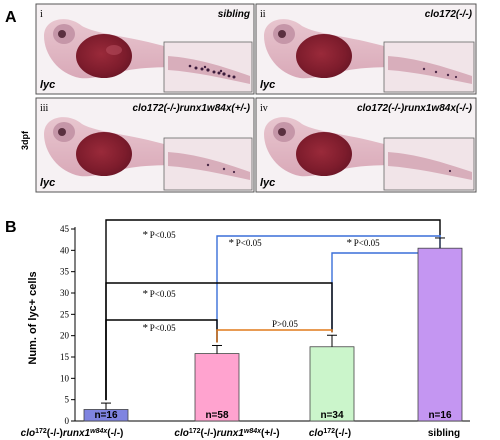 The image size is (500, 440). I want to click on y-tick-label: 20, so click(65, 336).